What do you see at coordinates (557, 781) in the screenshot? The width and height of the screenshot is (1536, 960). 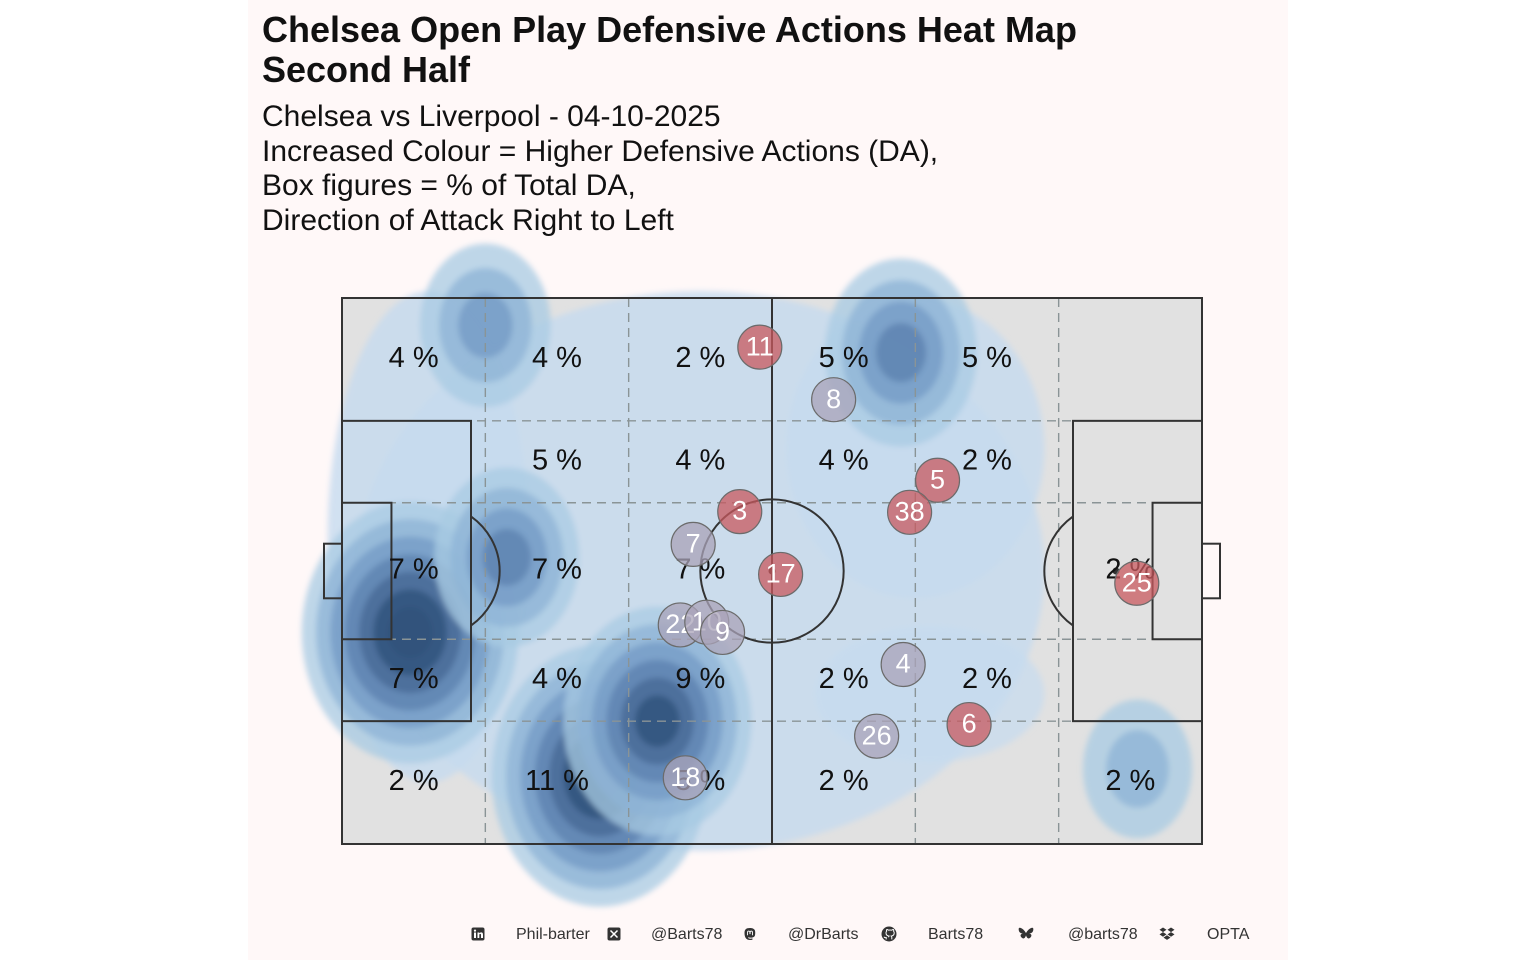 I see `zone-percentage: 11 %` at bounding box center [557, 781].